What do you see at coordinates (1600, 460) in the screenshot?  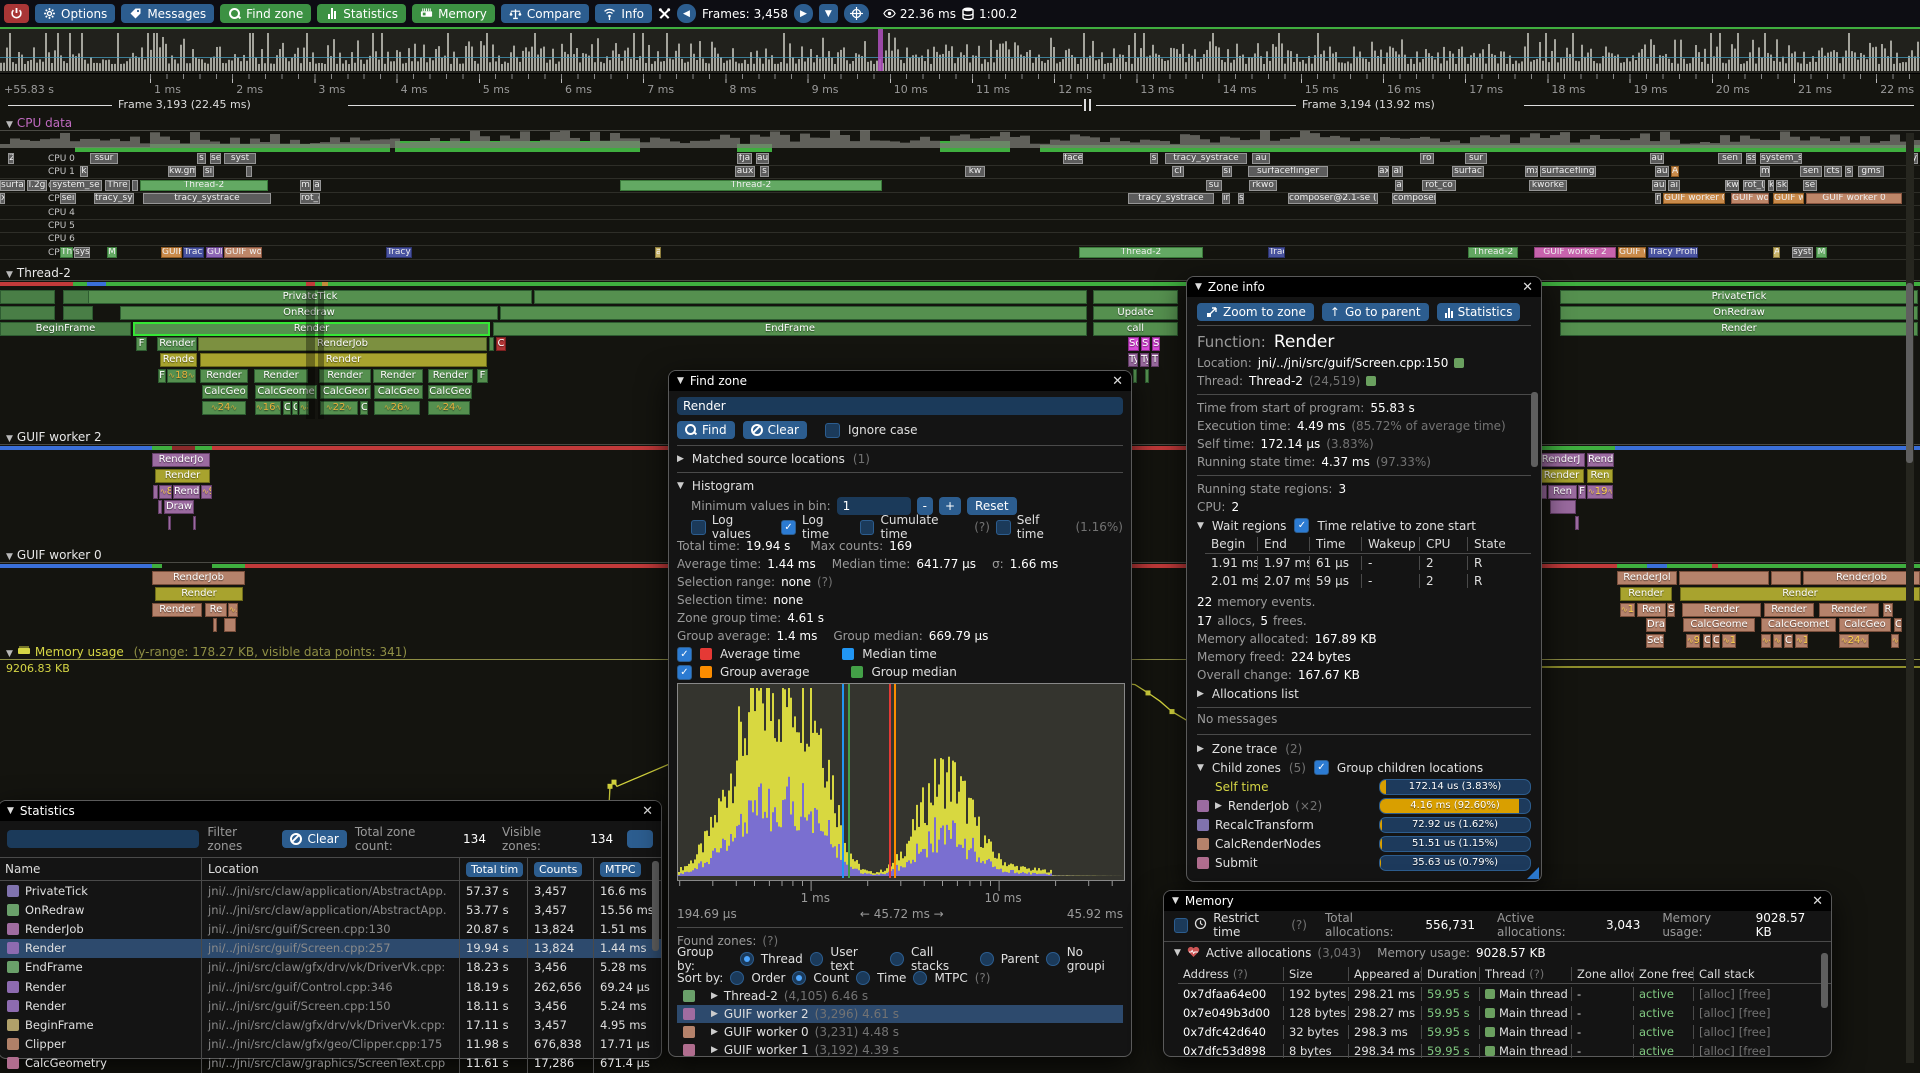 I see `zone: Rend` at bounding box center [1600, 460].